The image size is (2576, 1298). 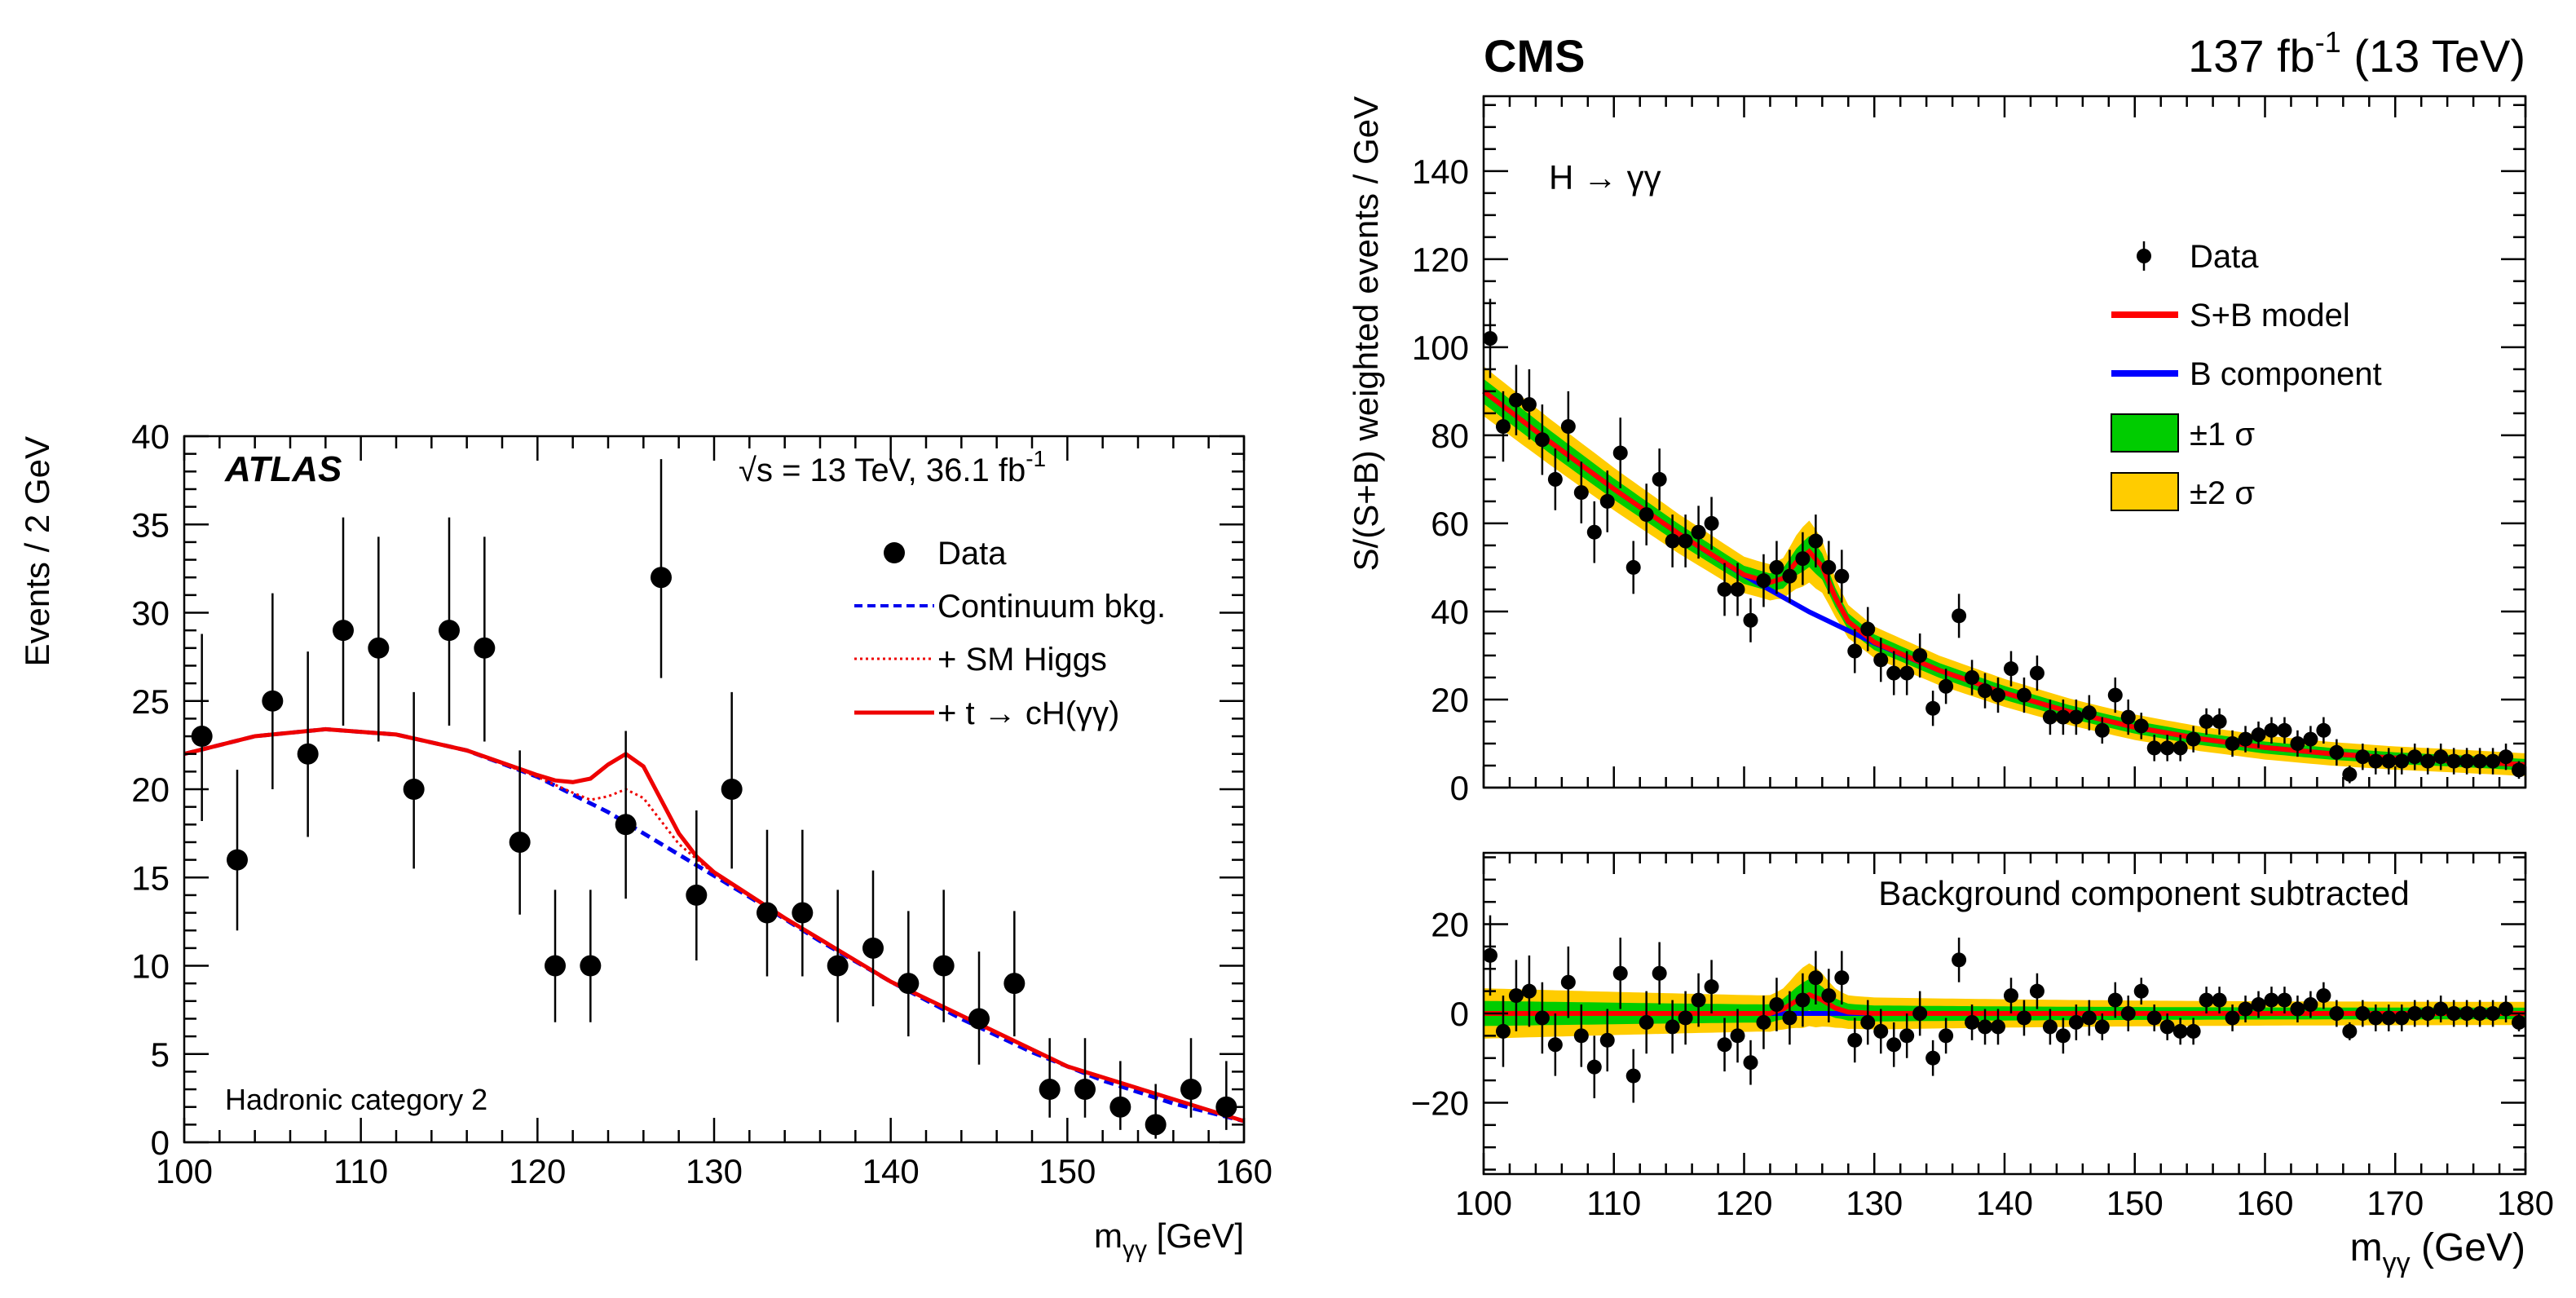 What do you see at coordinates (160, 1143) in the screenshot?
I see `atlas-y-tick-label: 0` at bounding box center [160, 1143].